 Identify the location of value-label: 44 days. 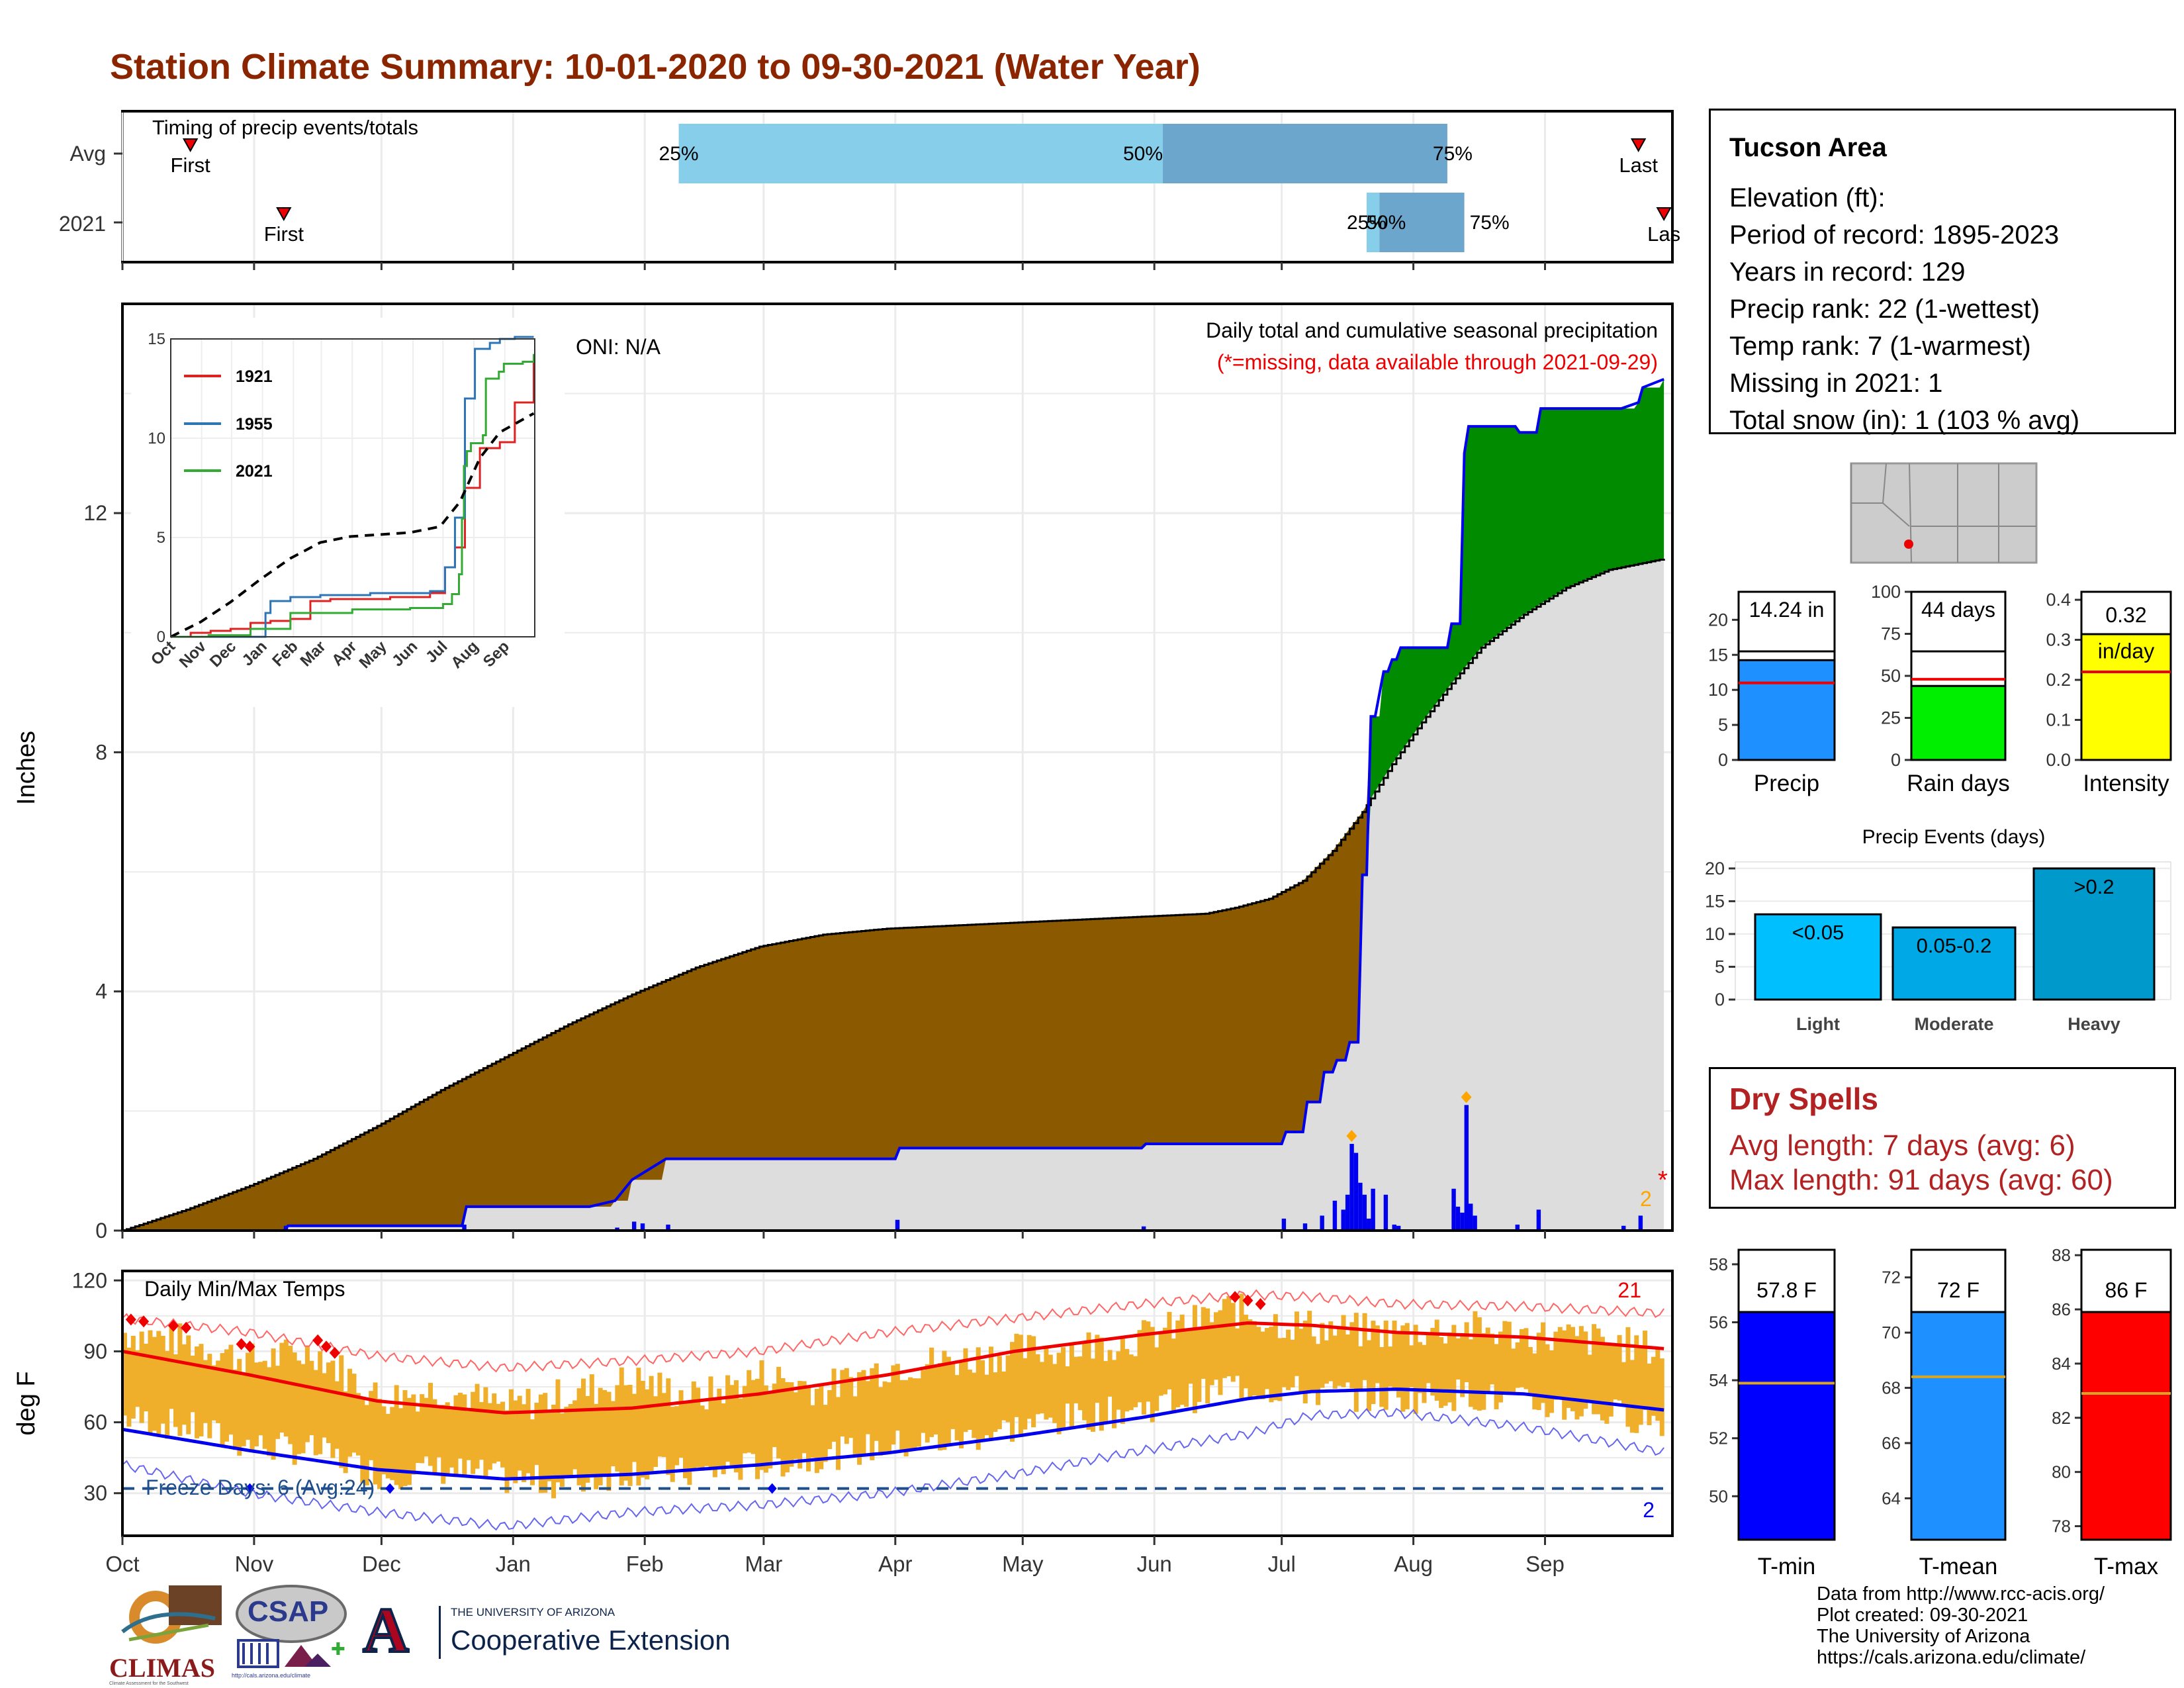
(1958, 610).